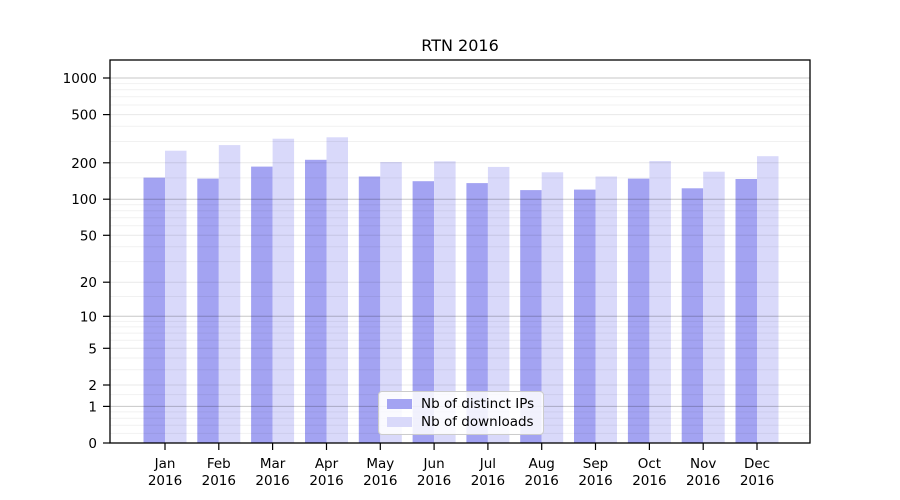 Image resolution: width=900 pixels, height=500 pixels. I want to click on bar-nb-of-downloads-aug, so click(552, 308).